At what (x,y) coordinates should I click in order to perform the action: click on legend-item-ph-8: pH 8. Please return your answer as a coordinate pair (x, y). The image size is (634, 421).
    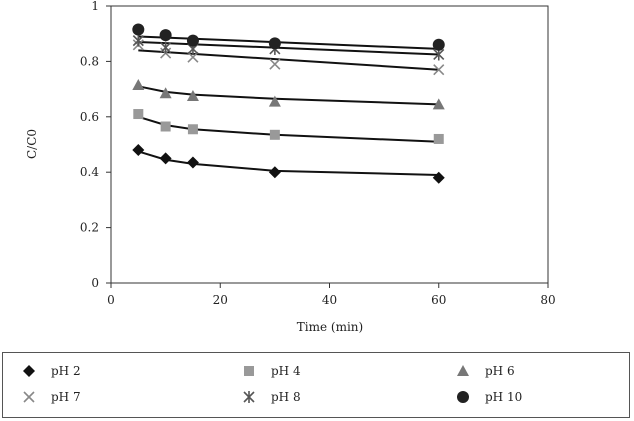
    Looking at the image, I should click on (271, 397).